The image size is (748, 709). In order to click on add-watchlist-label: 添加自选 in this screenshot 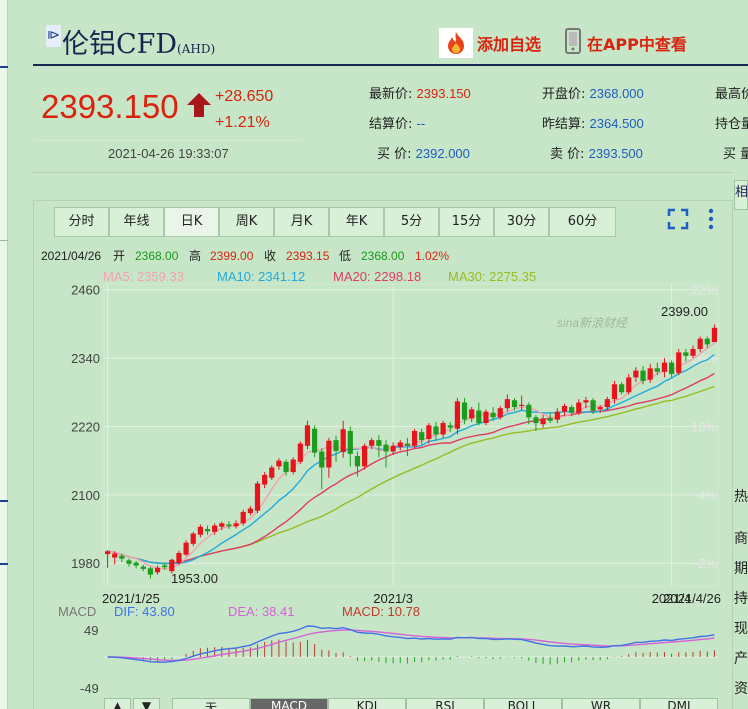, I will do `click(509, 44)`.